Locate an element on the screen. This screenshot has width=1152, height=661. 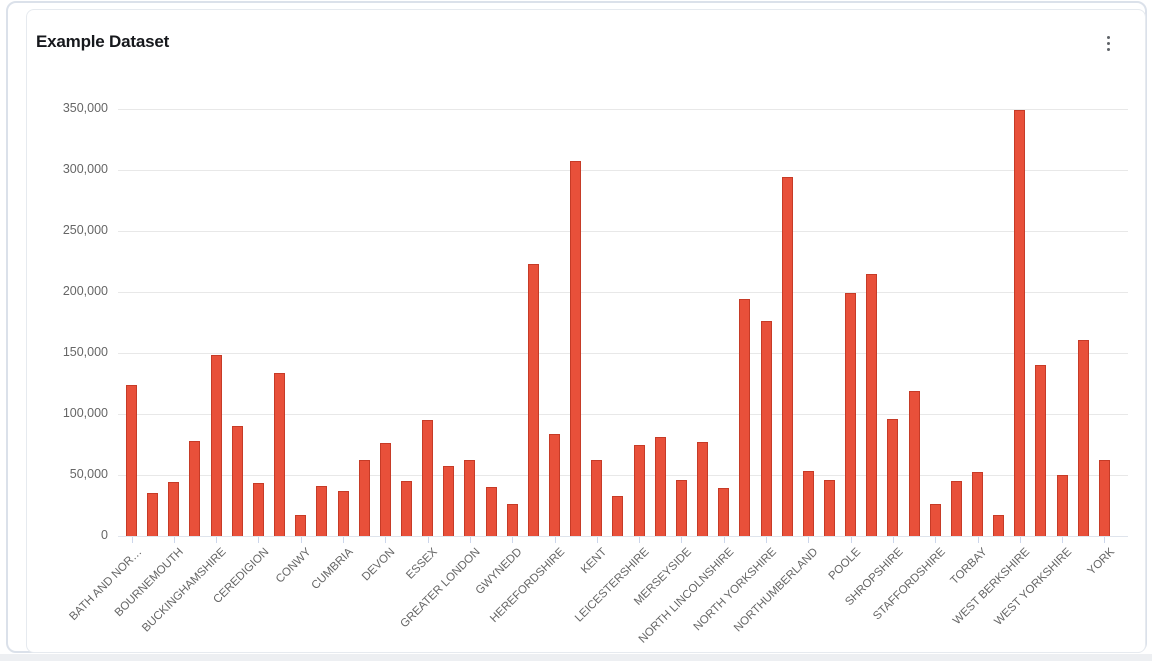
kebab-menu-button is located at coordinates (1108, 43).